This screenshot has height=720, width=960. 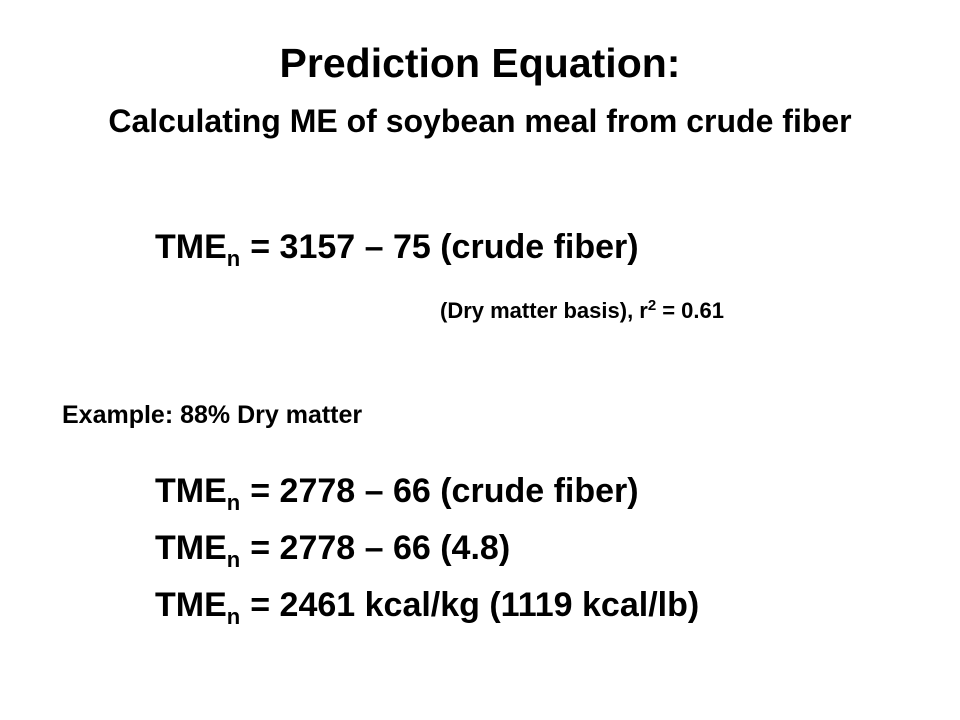 I want to click on equation-rhs: = 3157 – 75 (crude fiber), so click(x=444, y=247).